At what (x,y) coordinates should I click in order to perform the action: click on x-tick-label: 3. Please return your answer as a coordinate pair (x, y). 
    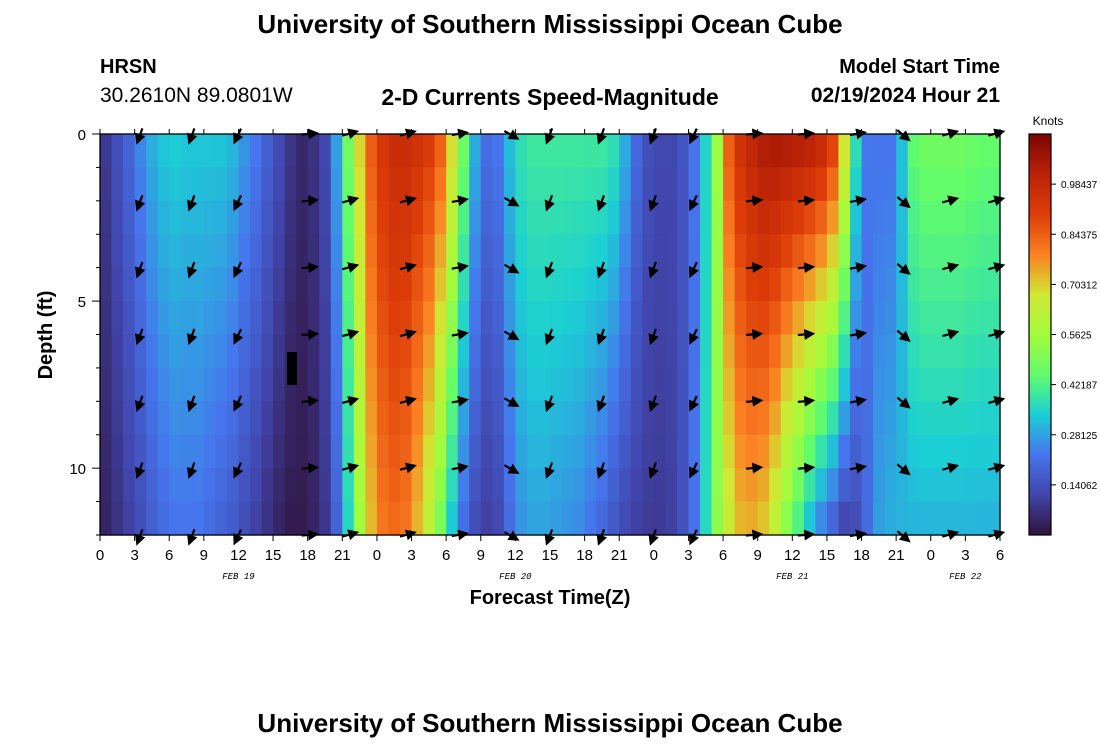
    Looking at the image, I should click on (965, 555).